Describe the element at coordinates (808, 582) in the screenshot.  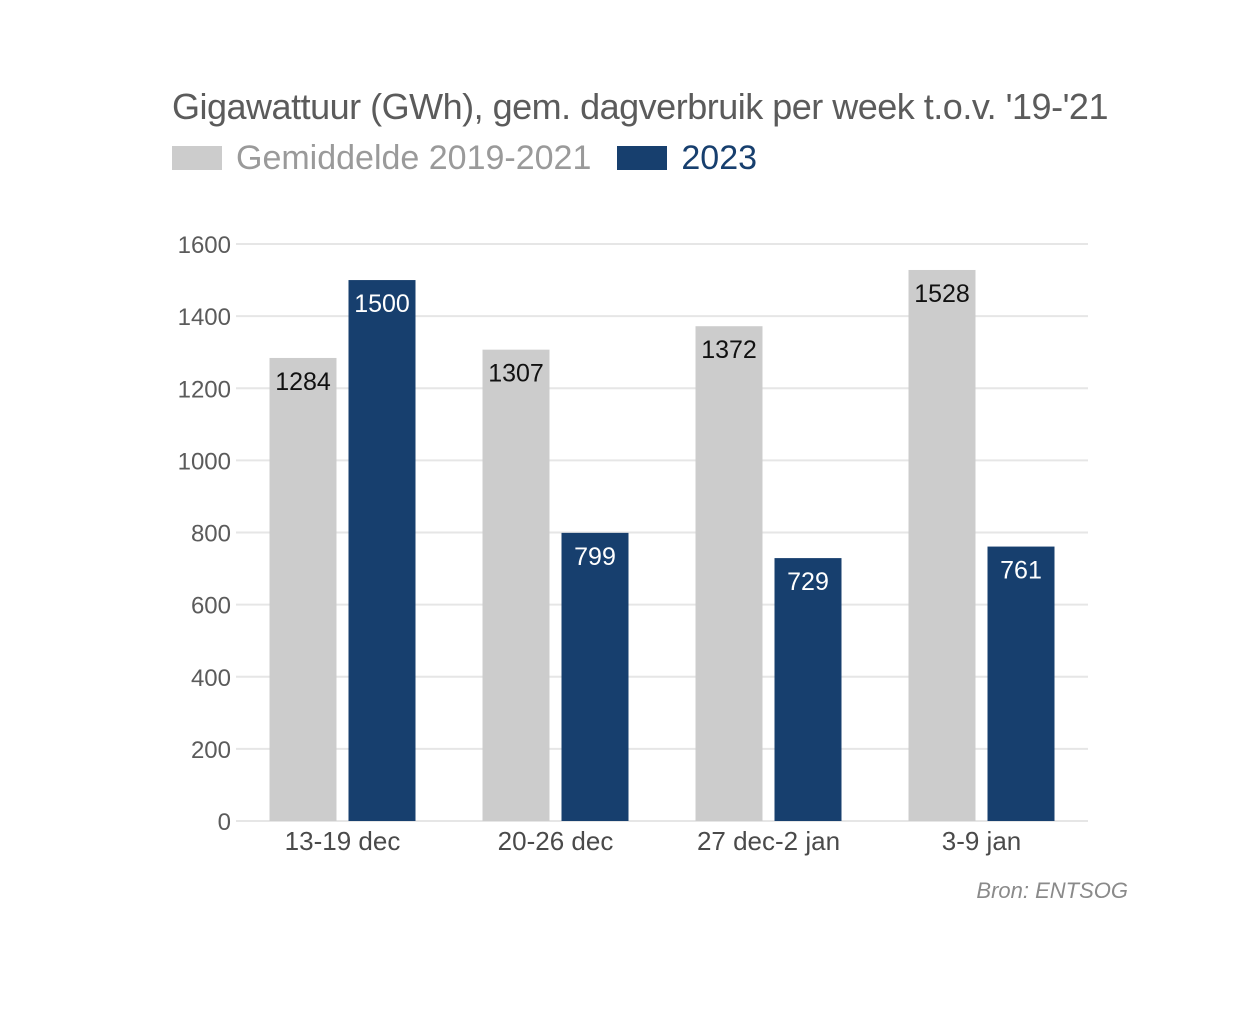
I see `bar-value-label: 729` at that location.